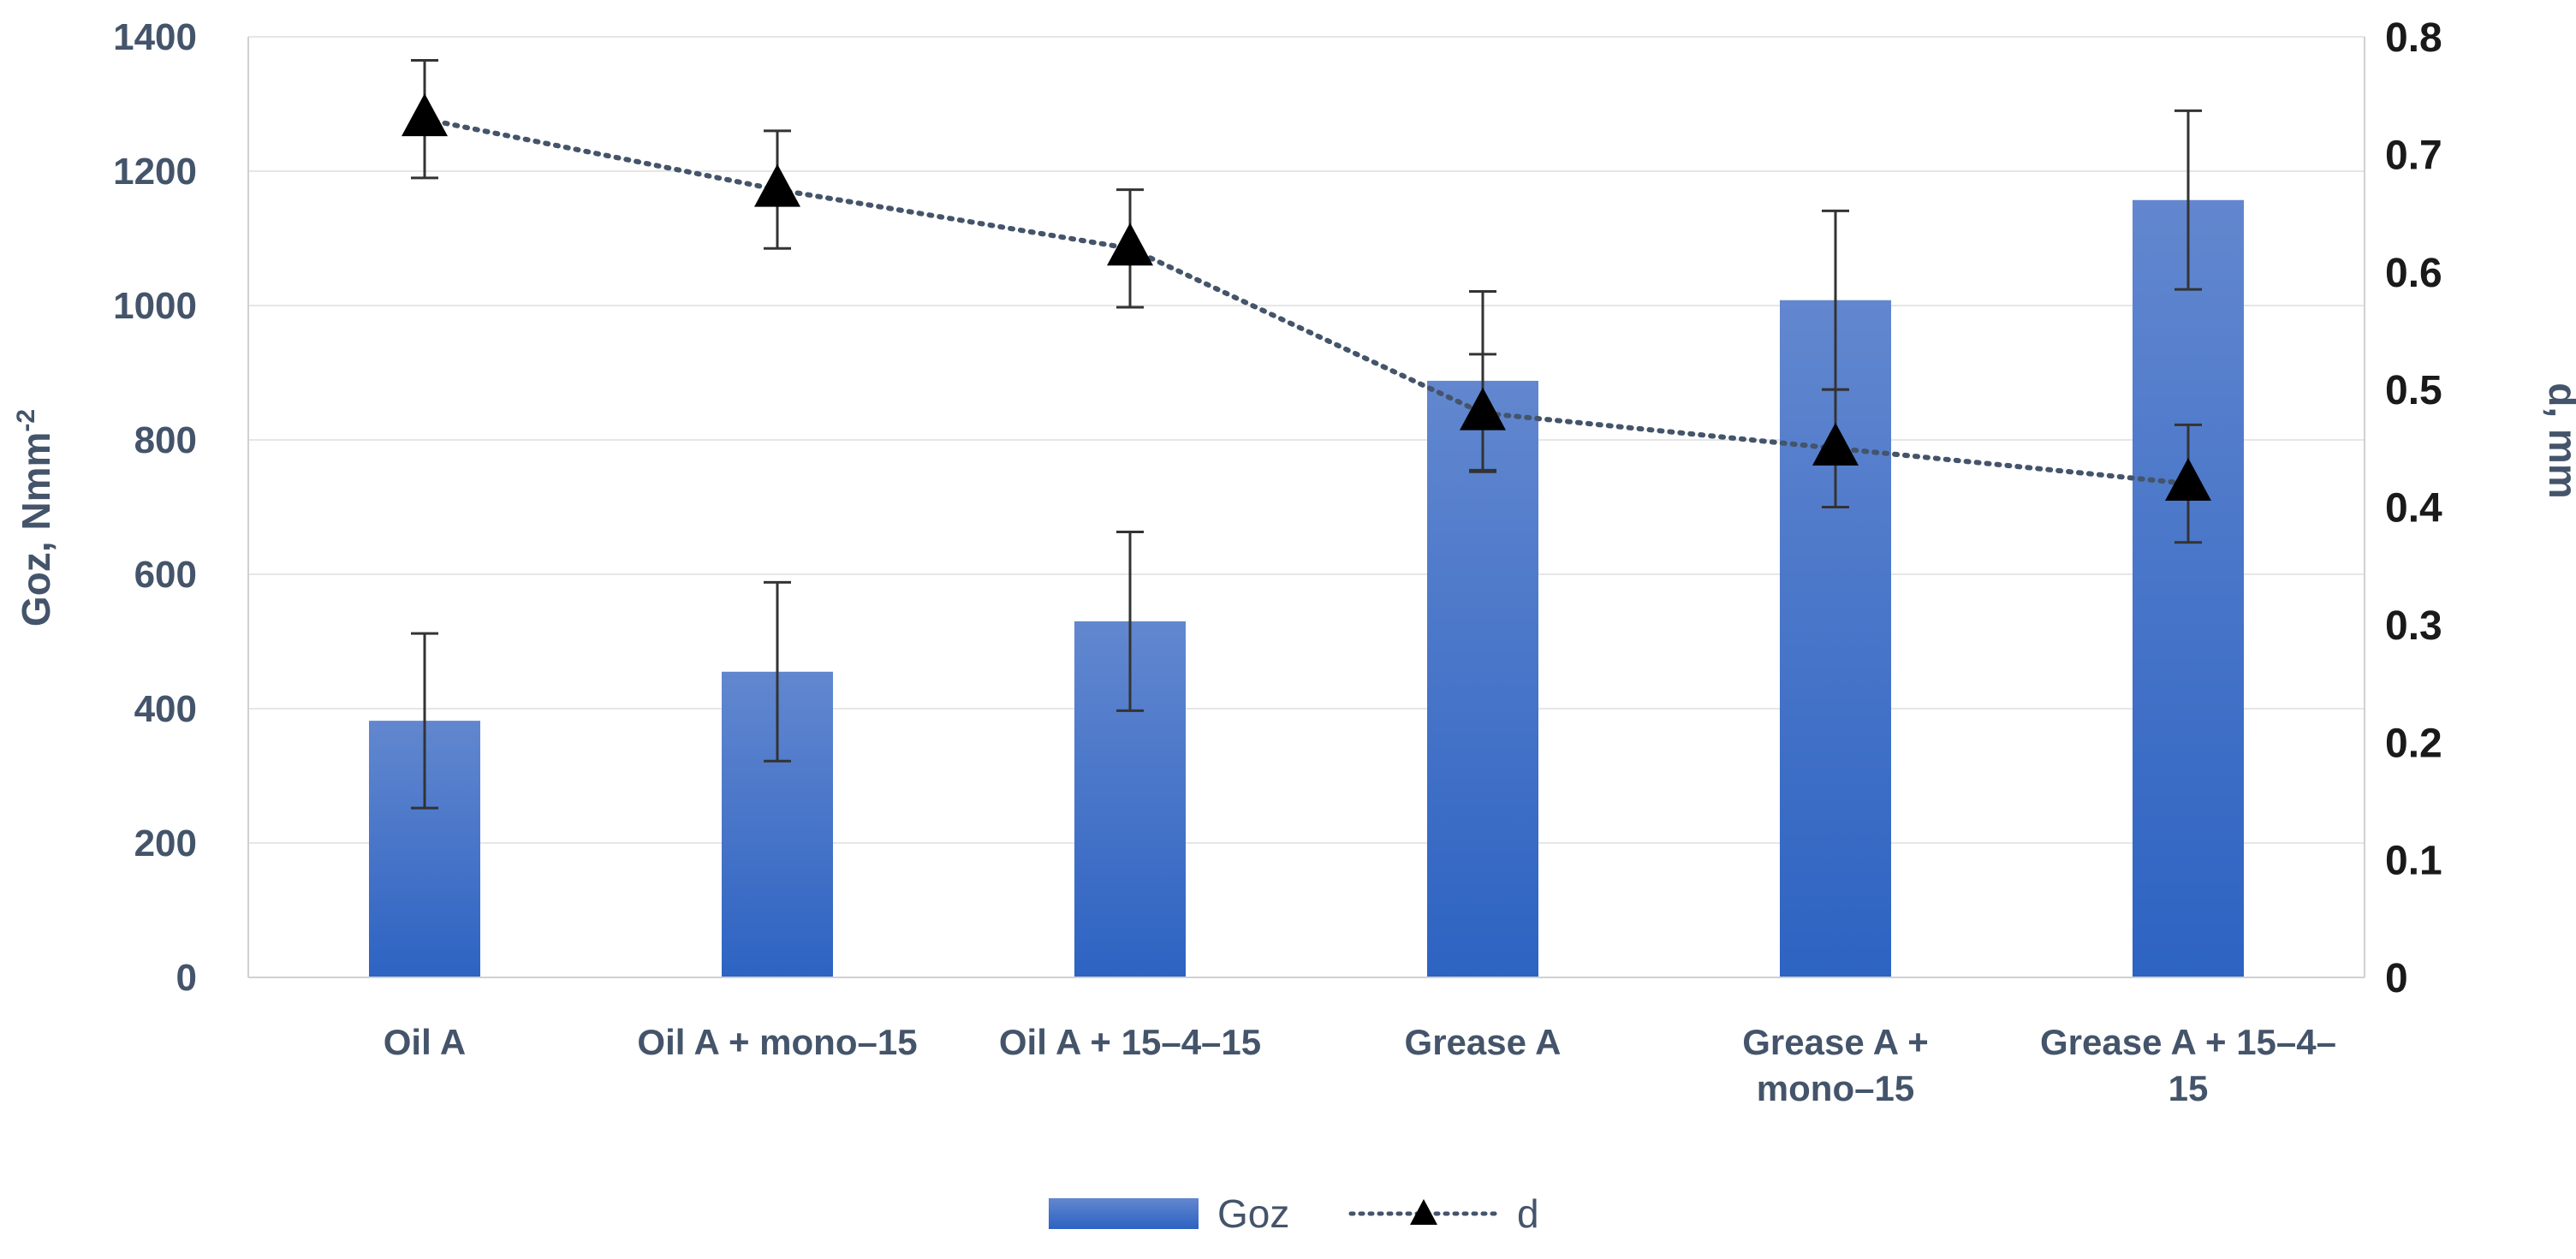 This screenshot has width=2576, height=1259. What do you see at coordinates (166, 440) in the screenshot?
I see `left-tick-label: 800` at bounding box center [166, 440].